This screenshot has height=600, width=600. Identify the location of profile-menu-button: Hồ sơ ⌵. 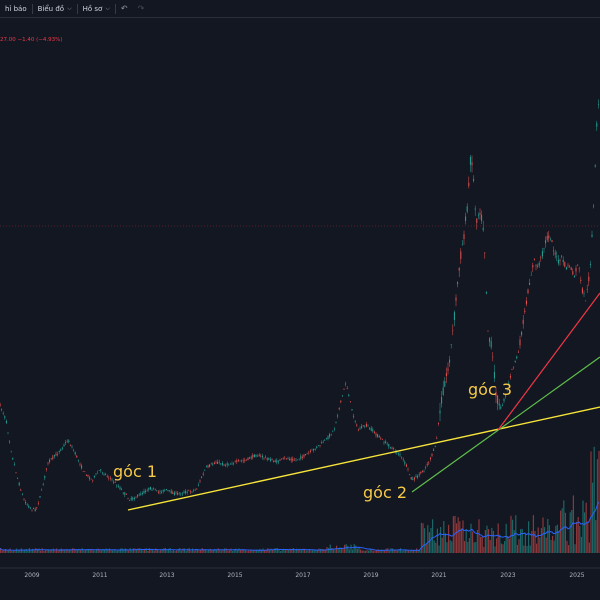
(96, 8).